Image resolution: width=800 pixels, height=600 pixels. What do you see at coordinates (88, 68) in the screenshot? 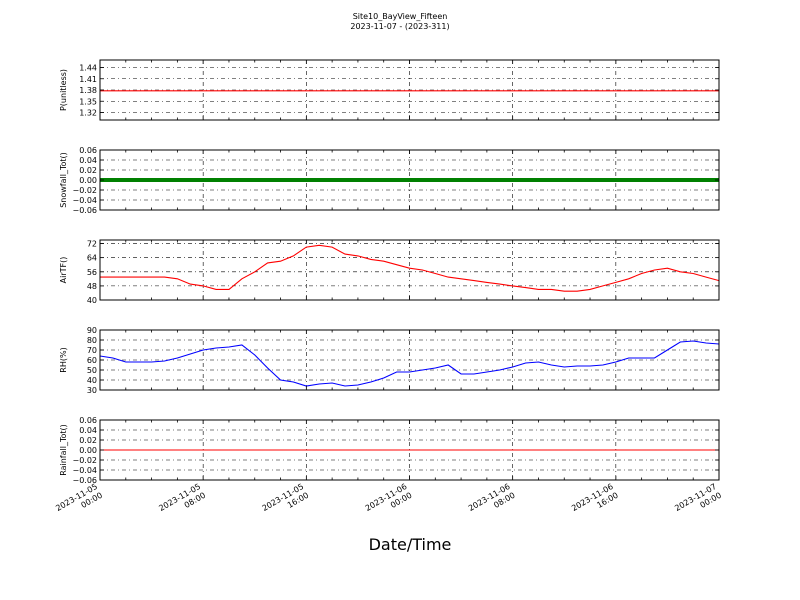
I see `y-tick-label: 1.44` at bounding box center [88, 68].